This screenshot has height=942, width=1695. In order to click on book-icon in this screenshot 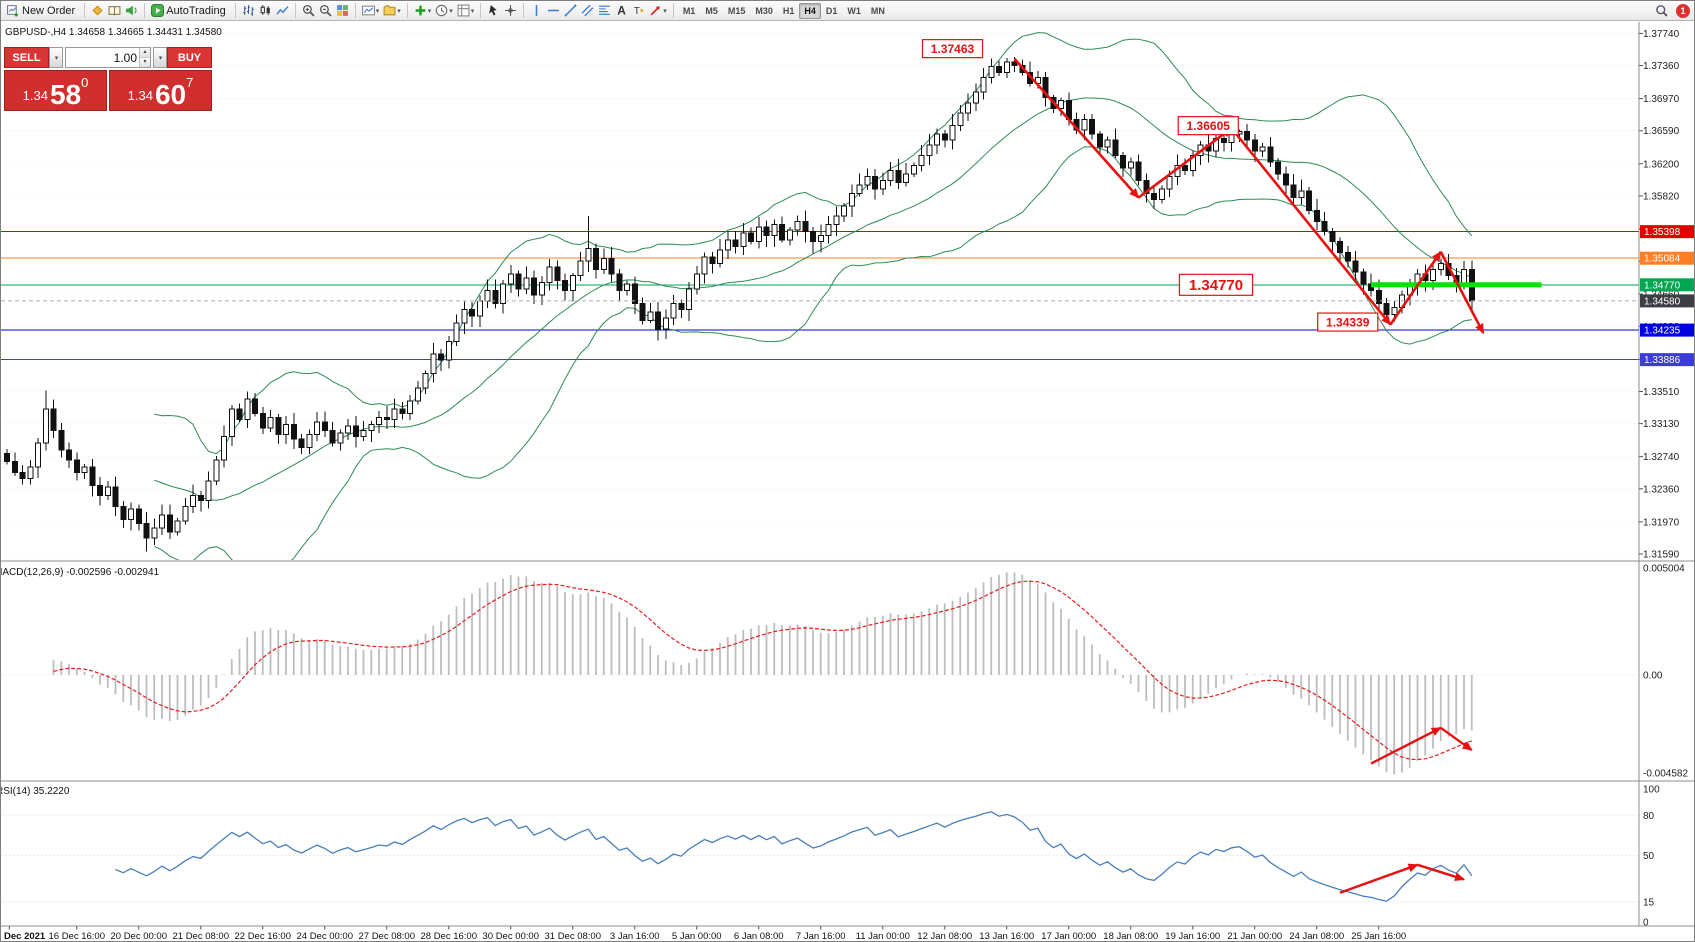, I will do `click(114, 11)`.